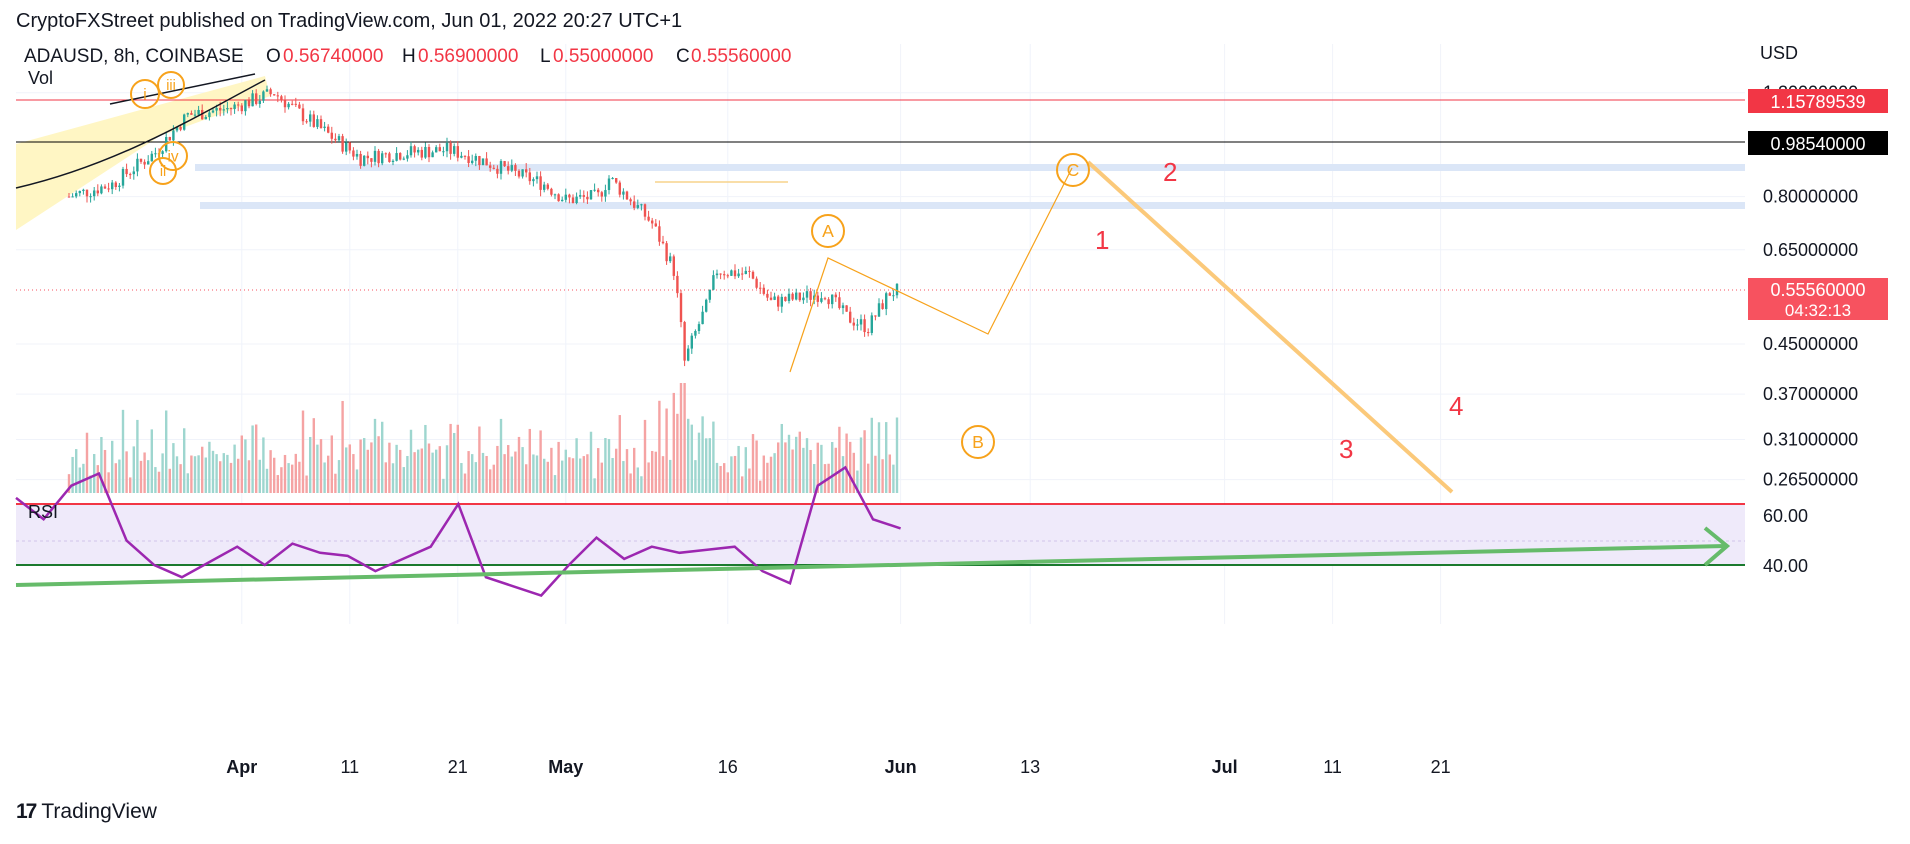  Describe the element at coordinates (143, 153) in the screenshot. I see `wedge-highlight` at that location.